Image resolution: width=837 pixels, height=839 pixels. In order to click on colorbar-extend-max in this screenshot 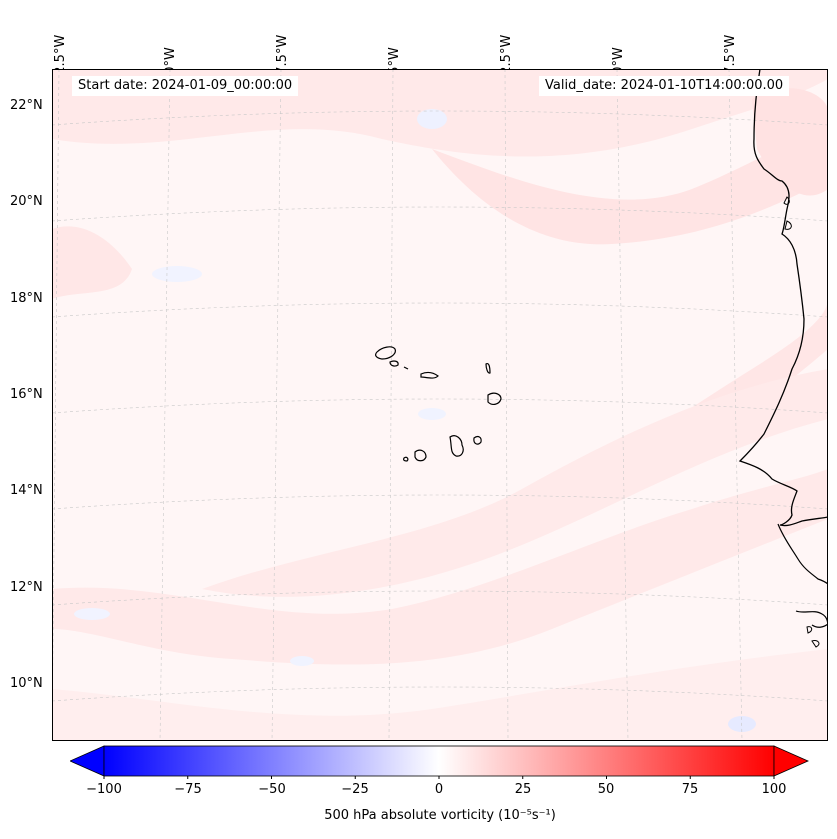, I will do `click(791, 761)`.